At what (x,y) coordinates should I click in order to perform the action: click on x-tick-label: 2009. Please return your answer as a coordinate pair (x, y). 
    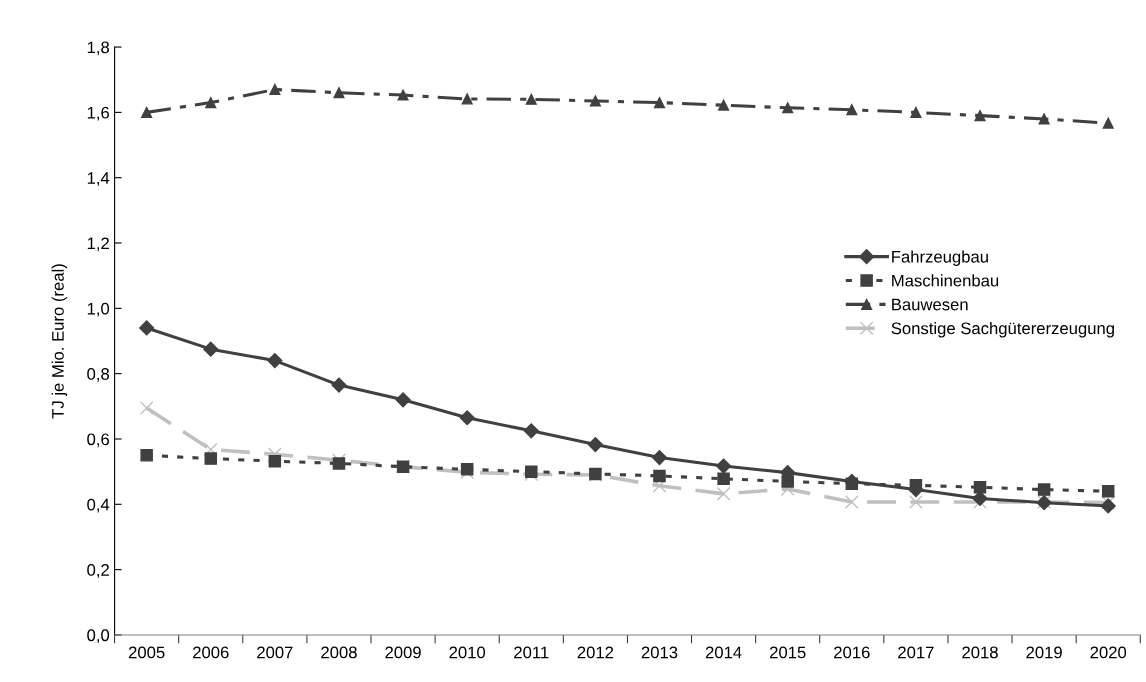
    Looking at the image, I should click on (403, 652).